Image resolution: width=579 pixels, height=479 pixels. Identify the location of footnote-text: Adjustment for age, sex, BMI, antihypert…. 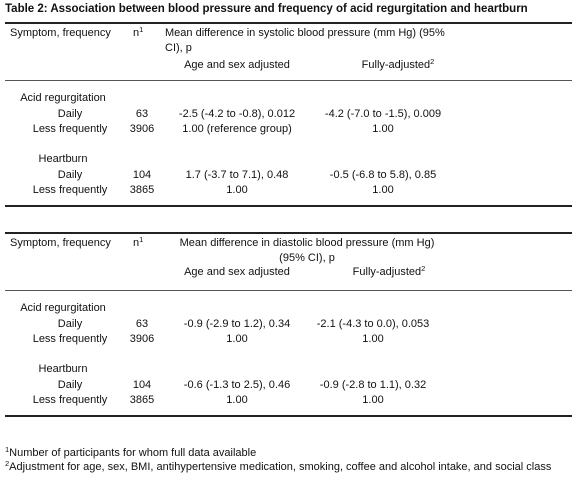
(280, 467).